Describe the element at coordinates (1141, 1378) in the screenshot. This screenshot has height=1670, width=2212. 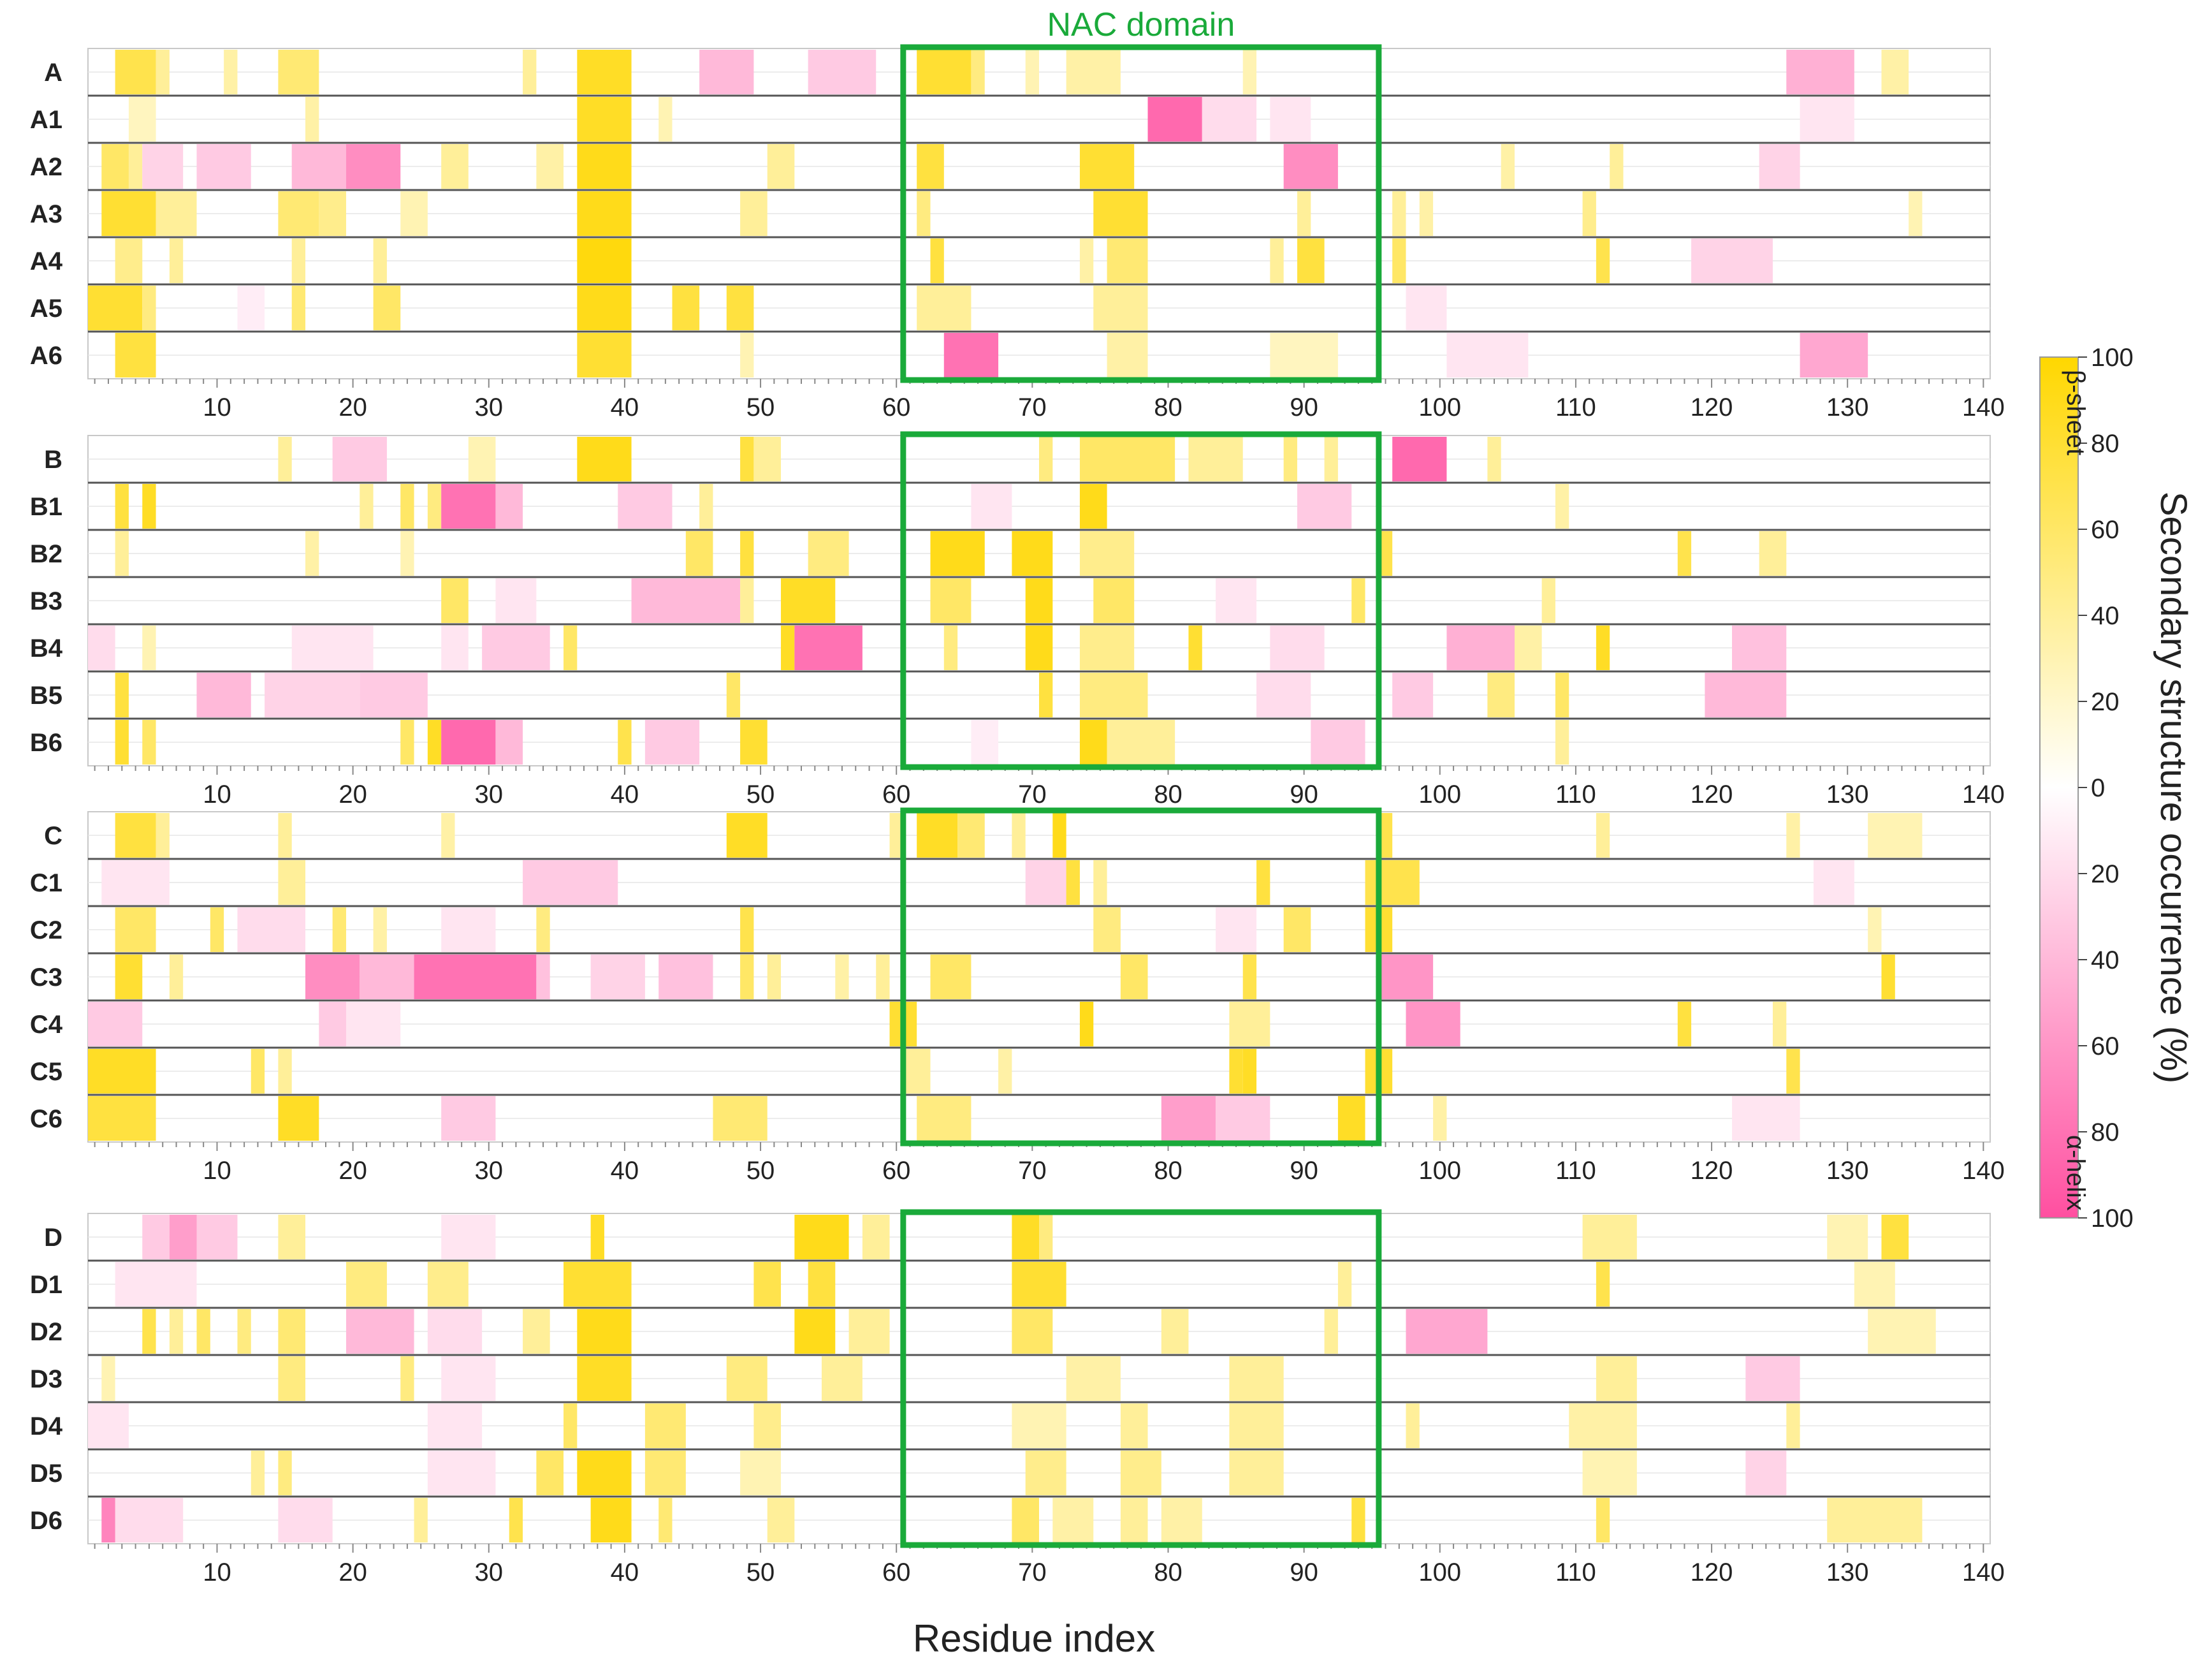
I see `nac-domain-box` at that location.